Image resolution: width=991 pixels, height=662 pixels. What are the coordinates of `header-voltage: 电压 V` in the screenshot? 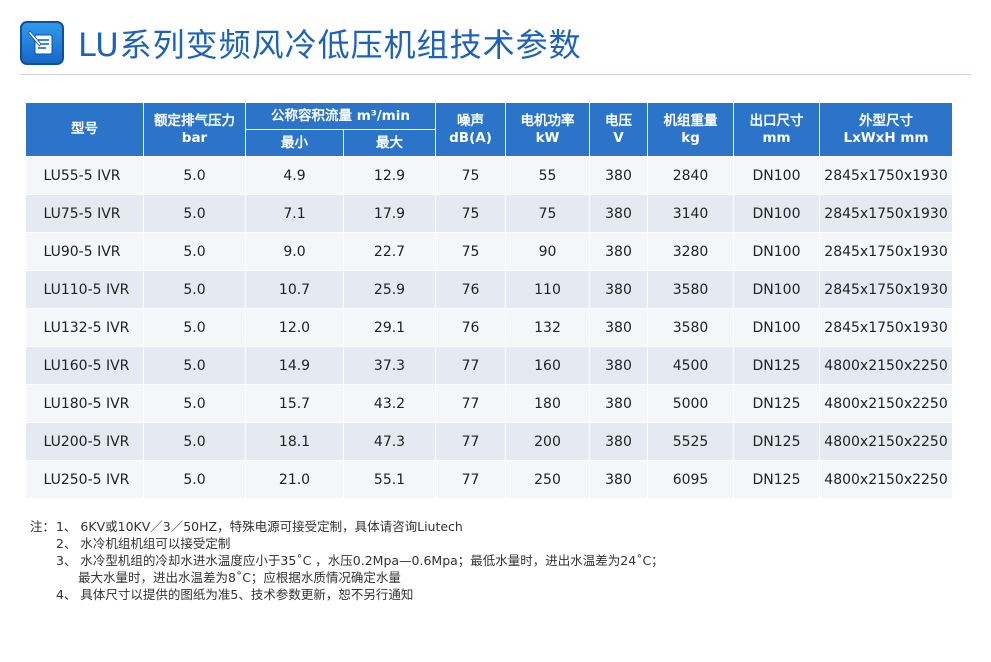 It's located at (619, 129).